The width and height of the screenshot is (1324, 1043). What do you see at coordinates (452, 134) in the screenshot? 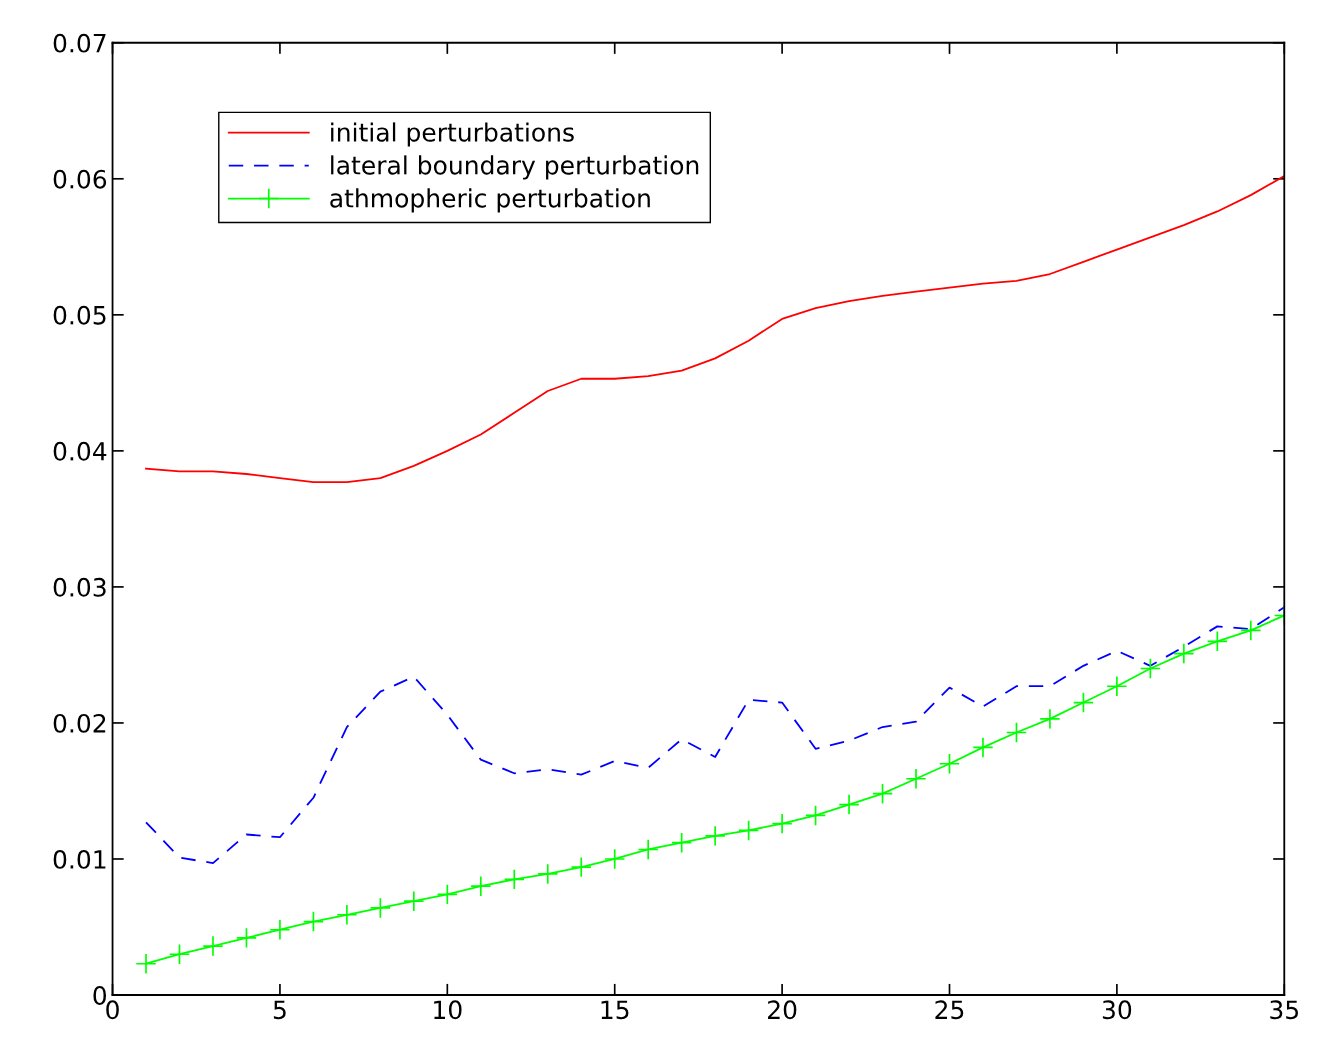
I see `legend-label: initial perturbations` at bounding box center [452, 134].